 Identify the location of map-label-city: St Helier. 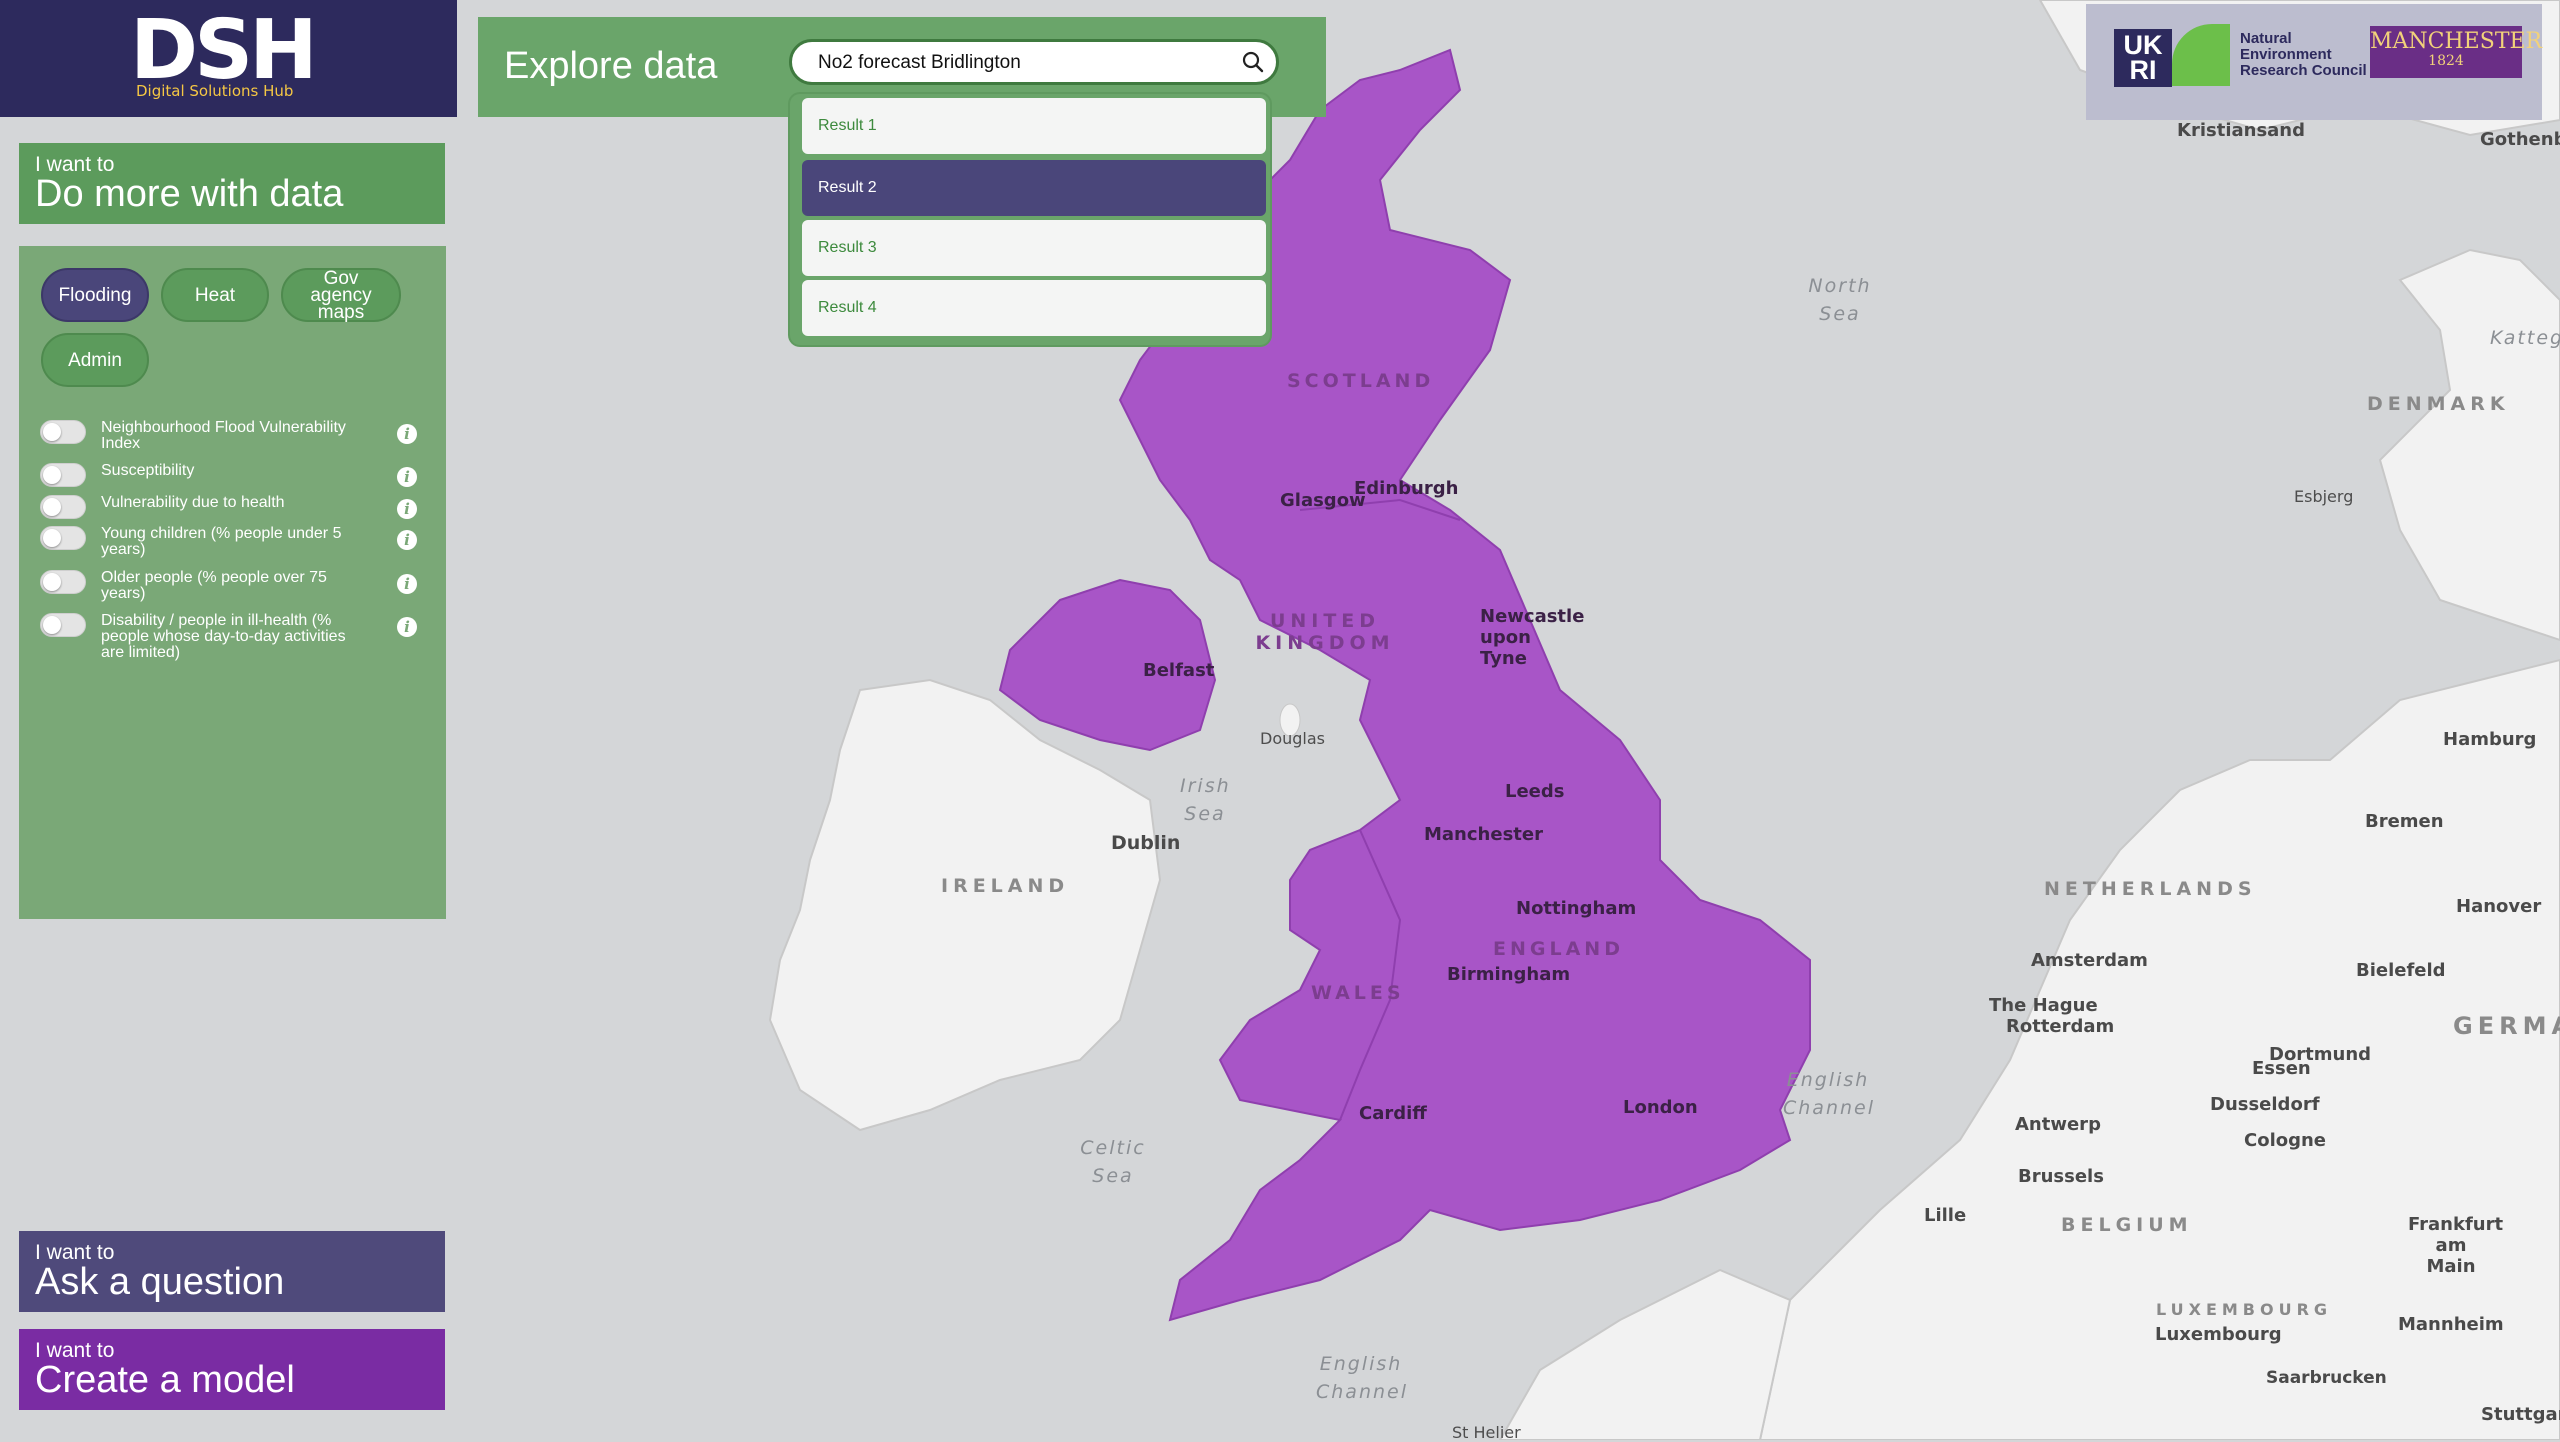
(1486, 1432).